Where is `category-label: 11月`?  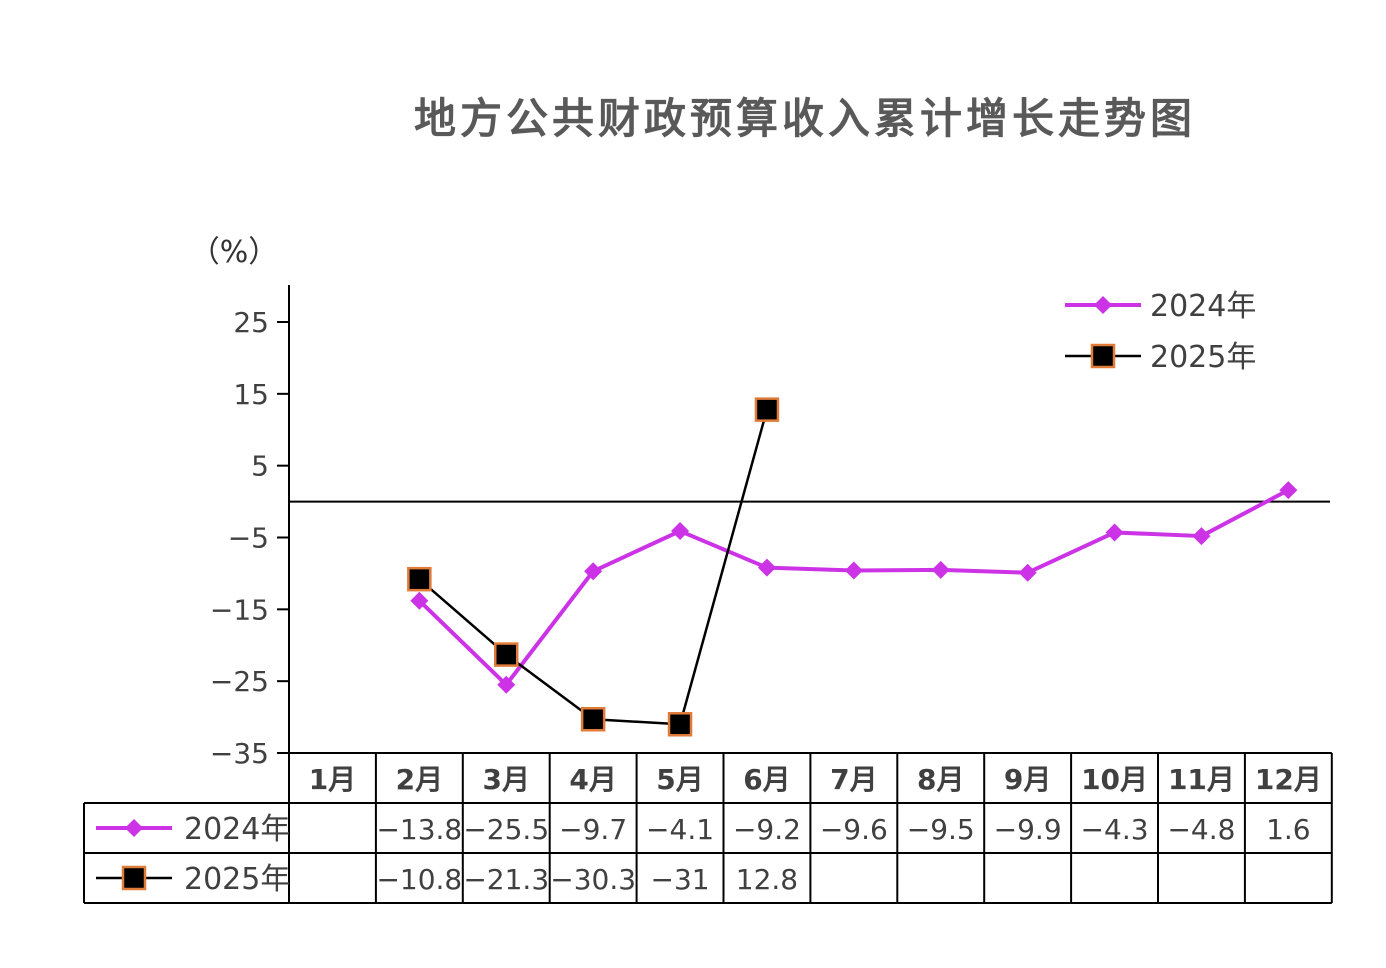 category-label: 11月 is located at coordinates (1201, 779).